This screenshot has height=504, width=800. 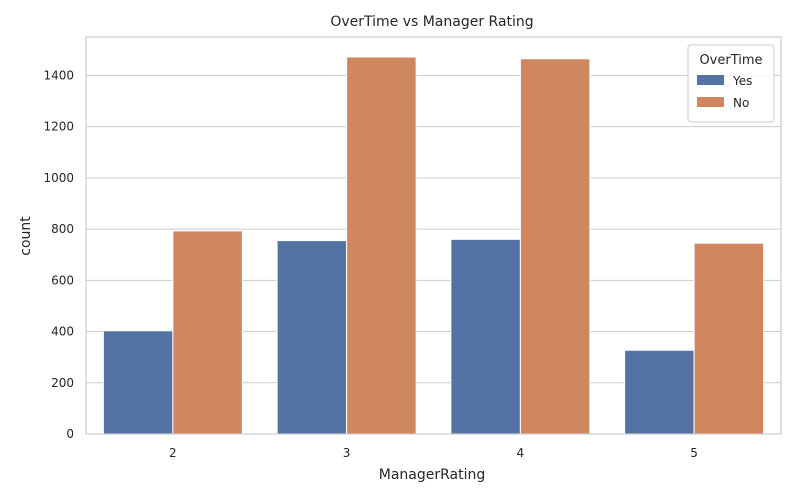 What do you see at coordinates (710, 80) in the screenshot?
I see `legend-swatch-yes` at bounding box center [710, 80].